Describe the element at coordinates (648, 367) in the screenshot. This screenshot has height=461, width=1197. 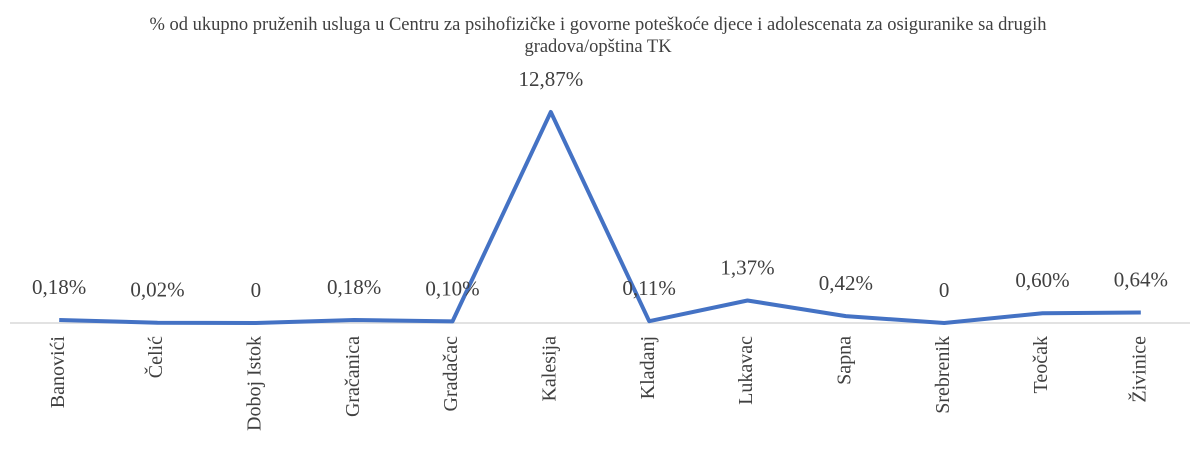
I see `x-tick-label: Kladanj` at that location.